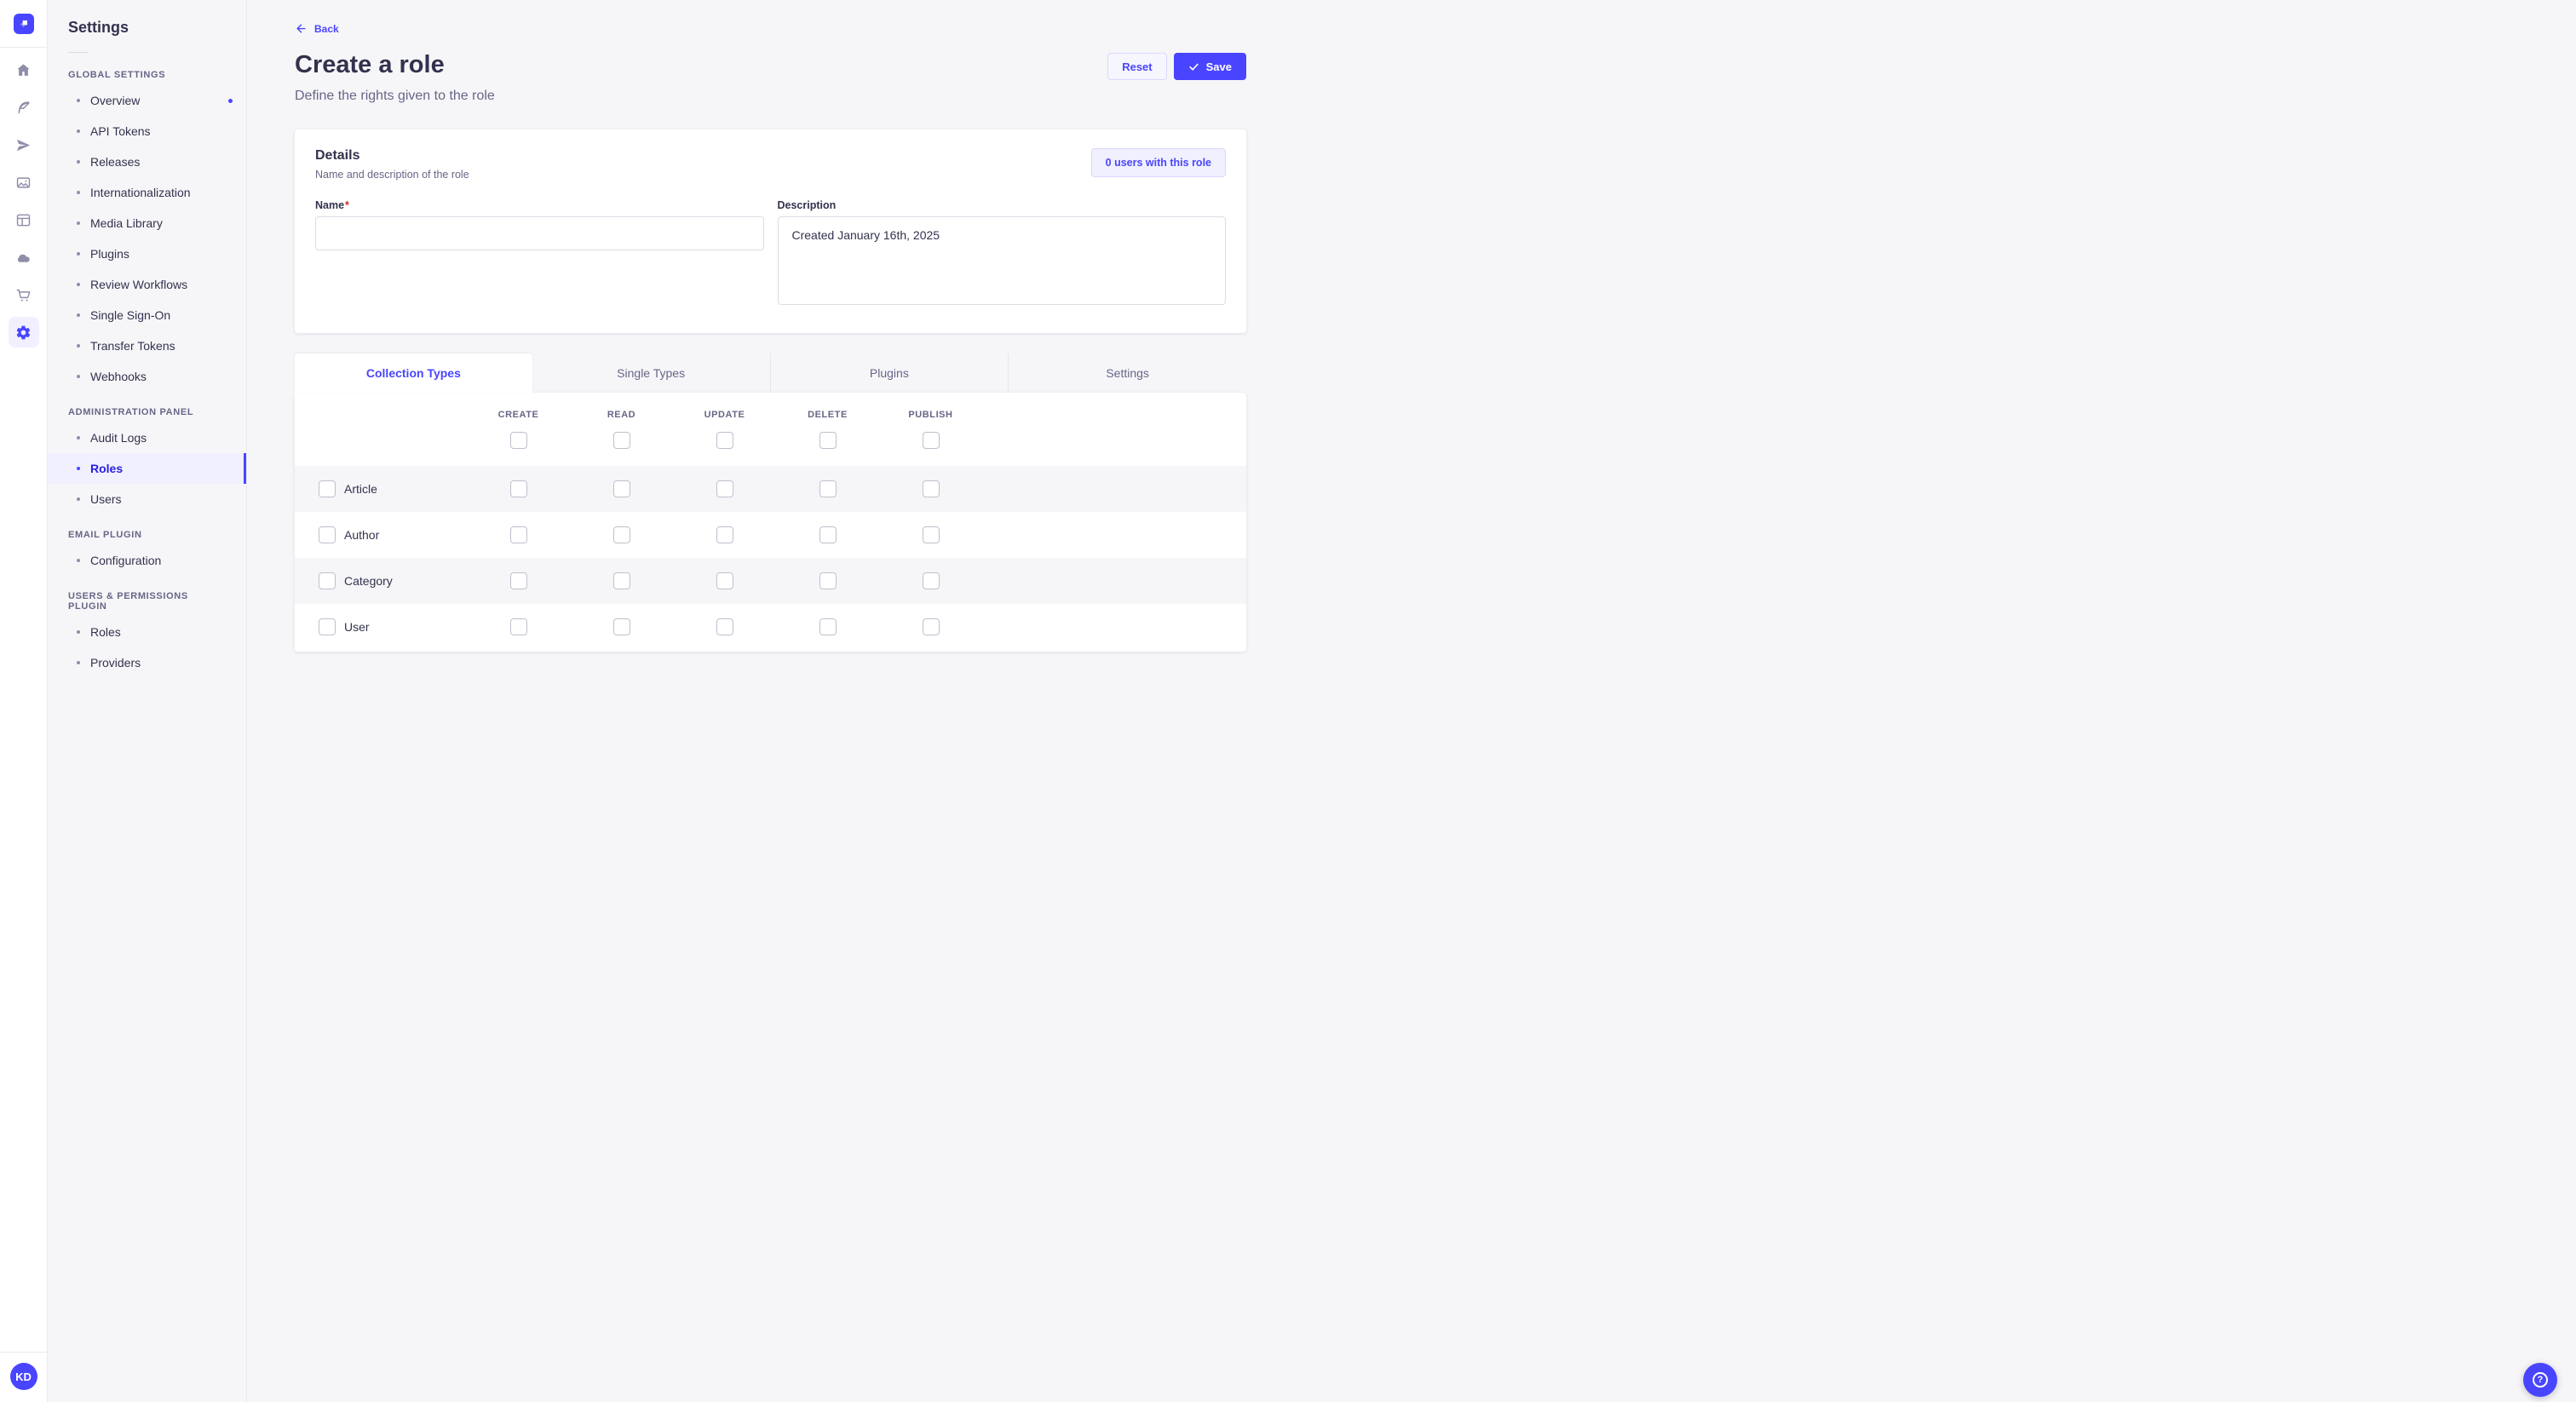 Image resolution: width=2576 pixels, height=1402 pixels. I want to click on sidebar-item-plugins: Plugins, so click(147, 254).